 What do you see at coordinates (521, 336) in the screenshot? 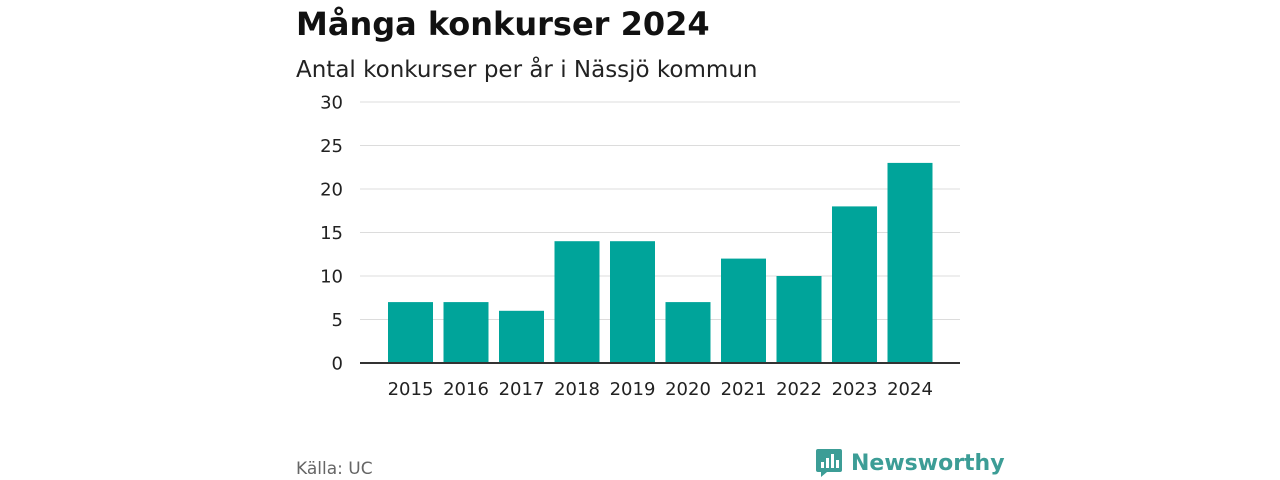
I see `bar-2017` at bounding box center [521, 336].